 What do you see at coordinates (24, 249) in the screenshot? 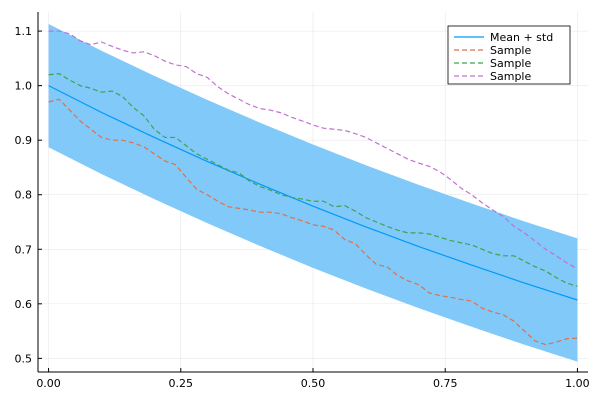
I see `y-tick-label: 0.7` at bounding box center [24, 249].